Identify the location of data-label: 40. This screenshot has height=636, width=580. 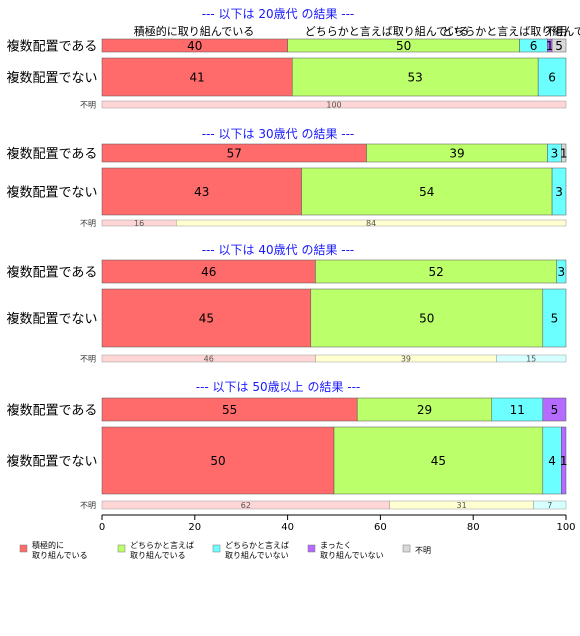
(194, 46).